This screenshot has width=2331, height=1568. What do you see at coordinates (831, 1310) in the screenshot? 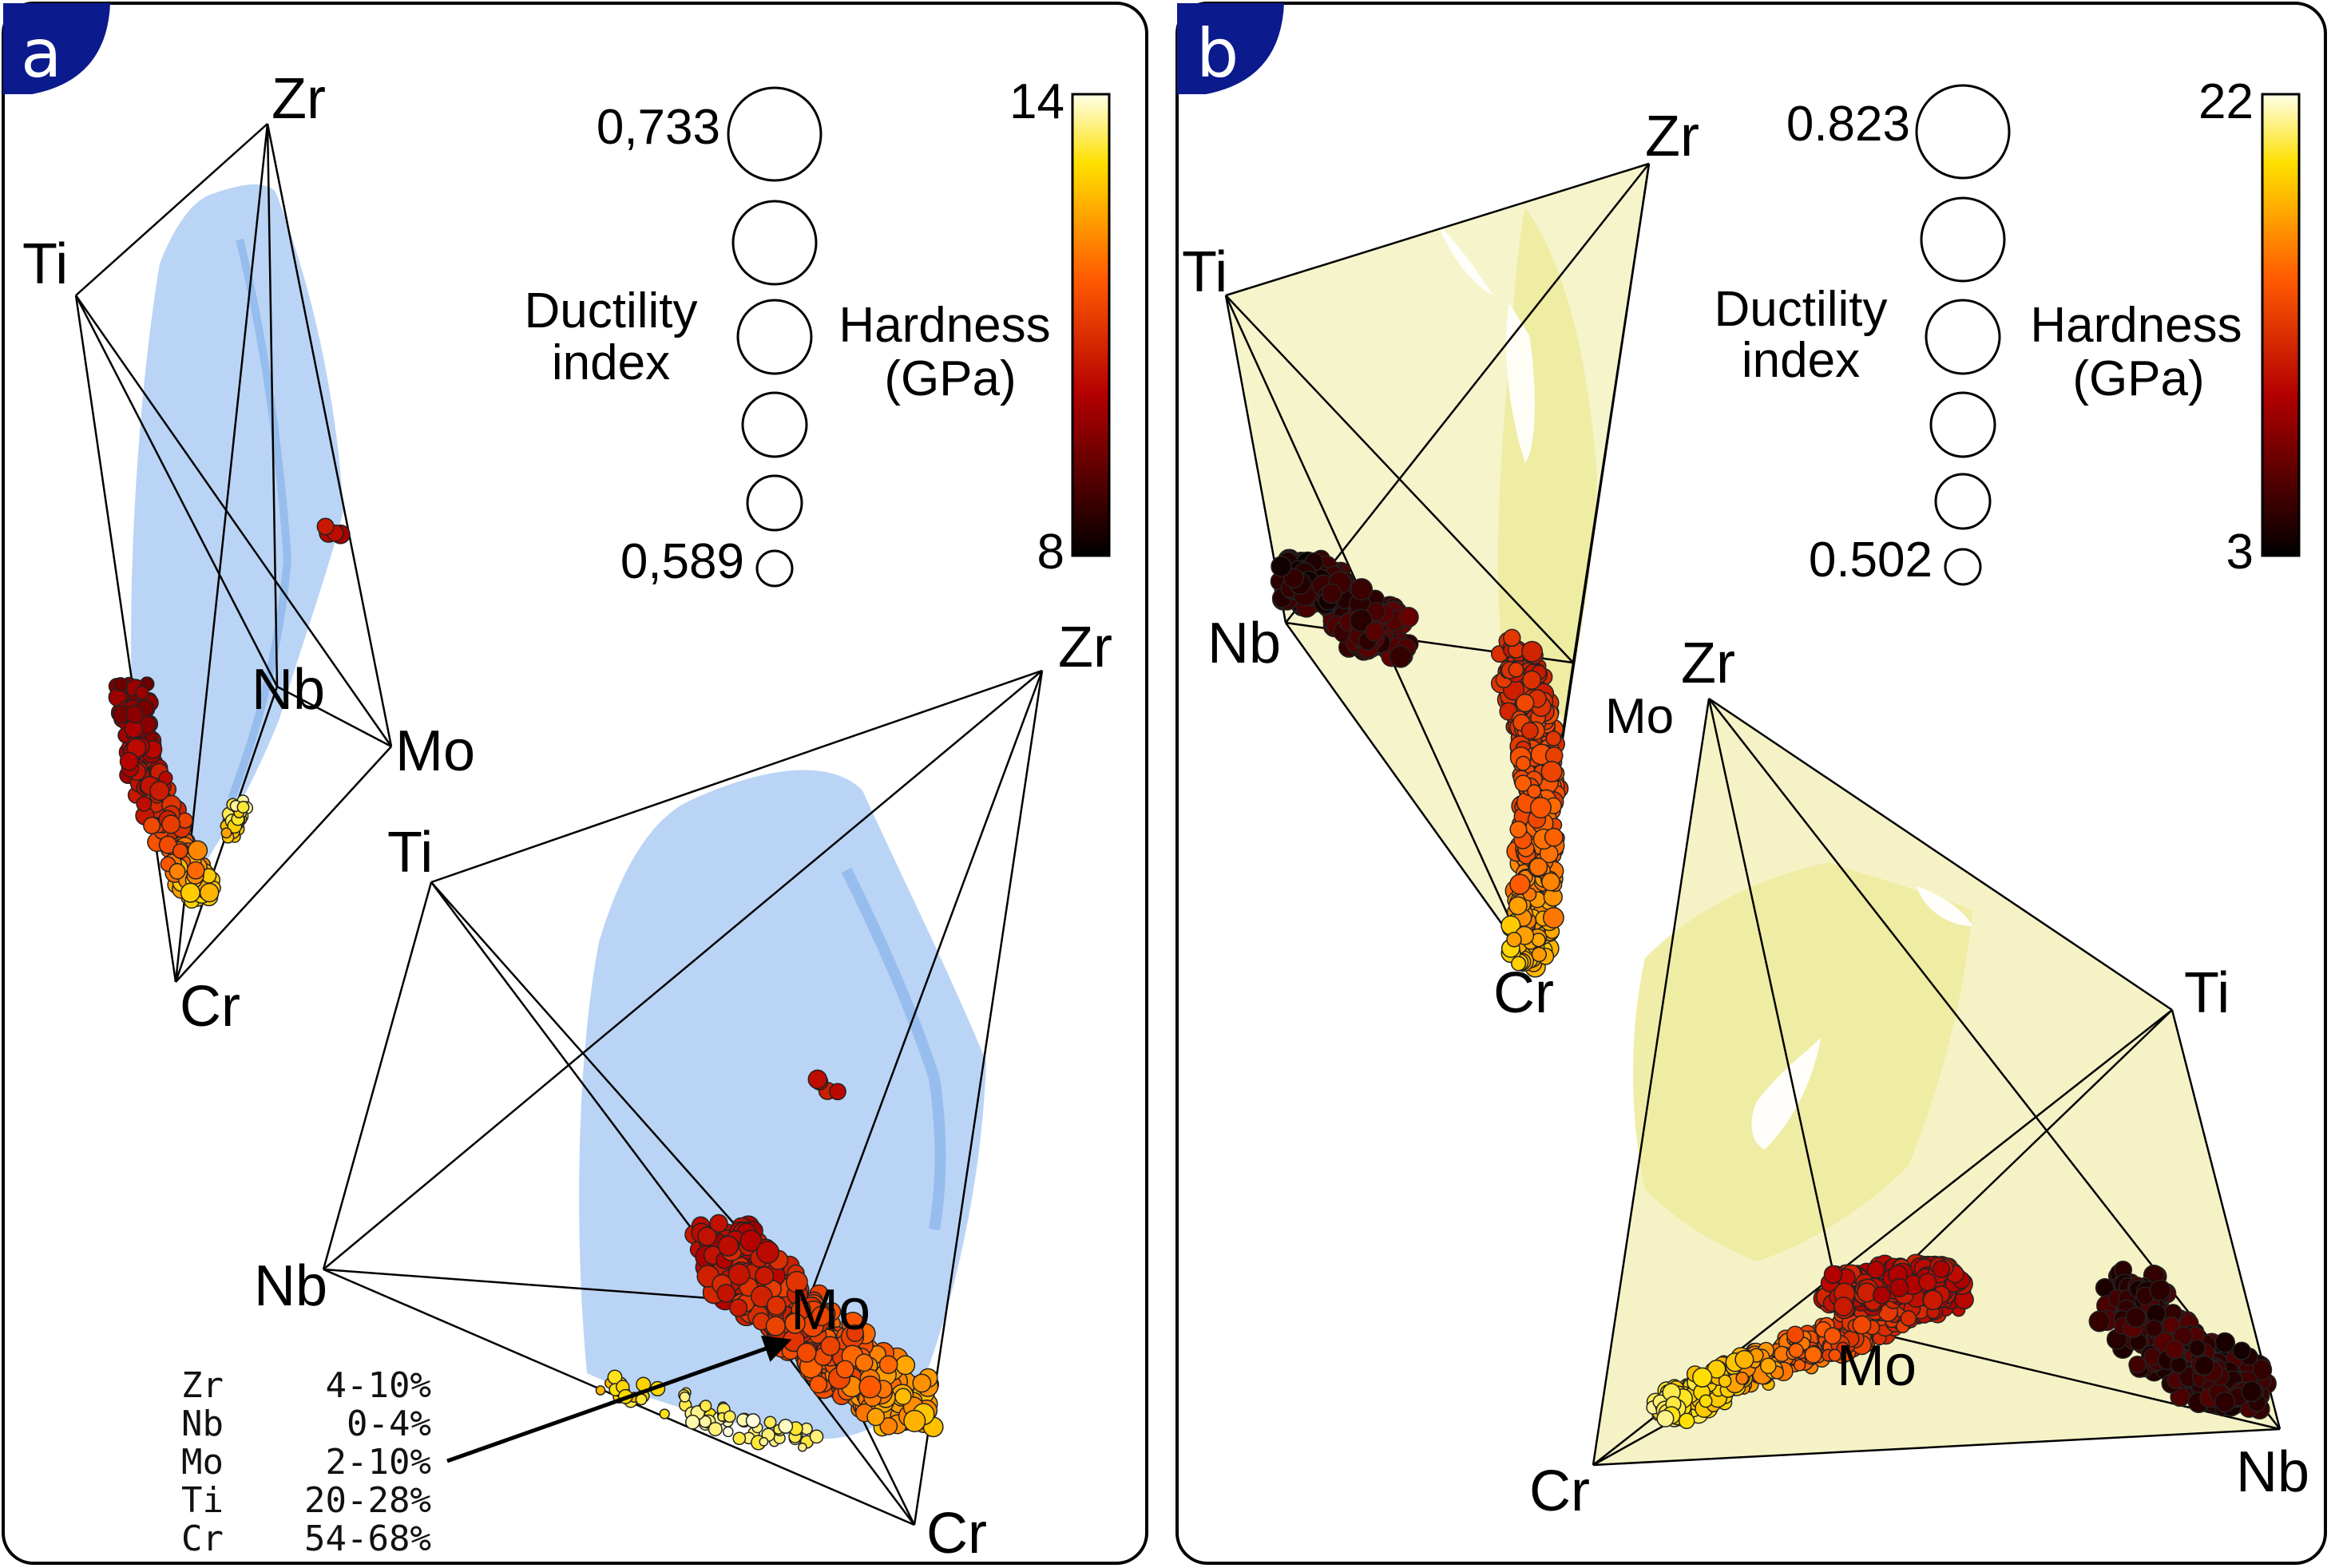
I see `panel-a-lower-vertex-mo: Mo` at bounding box center [831, 1310].